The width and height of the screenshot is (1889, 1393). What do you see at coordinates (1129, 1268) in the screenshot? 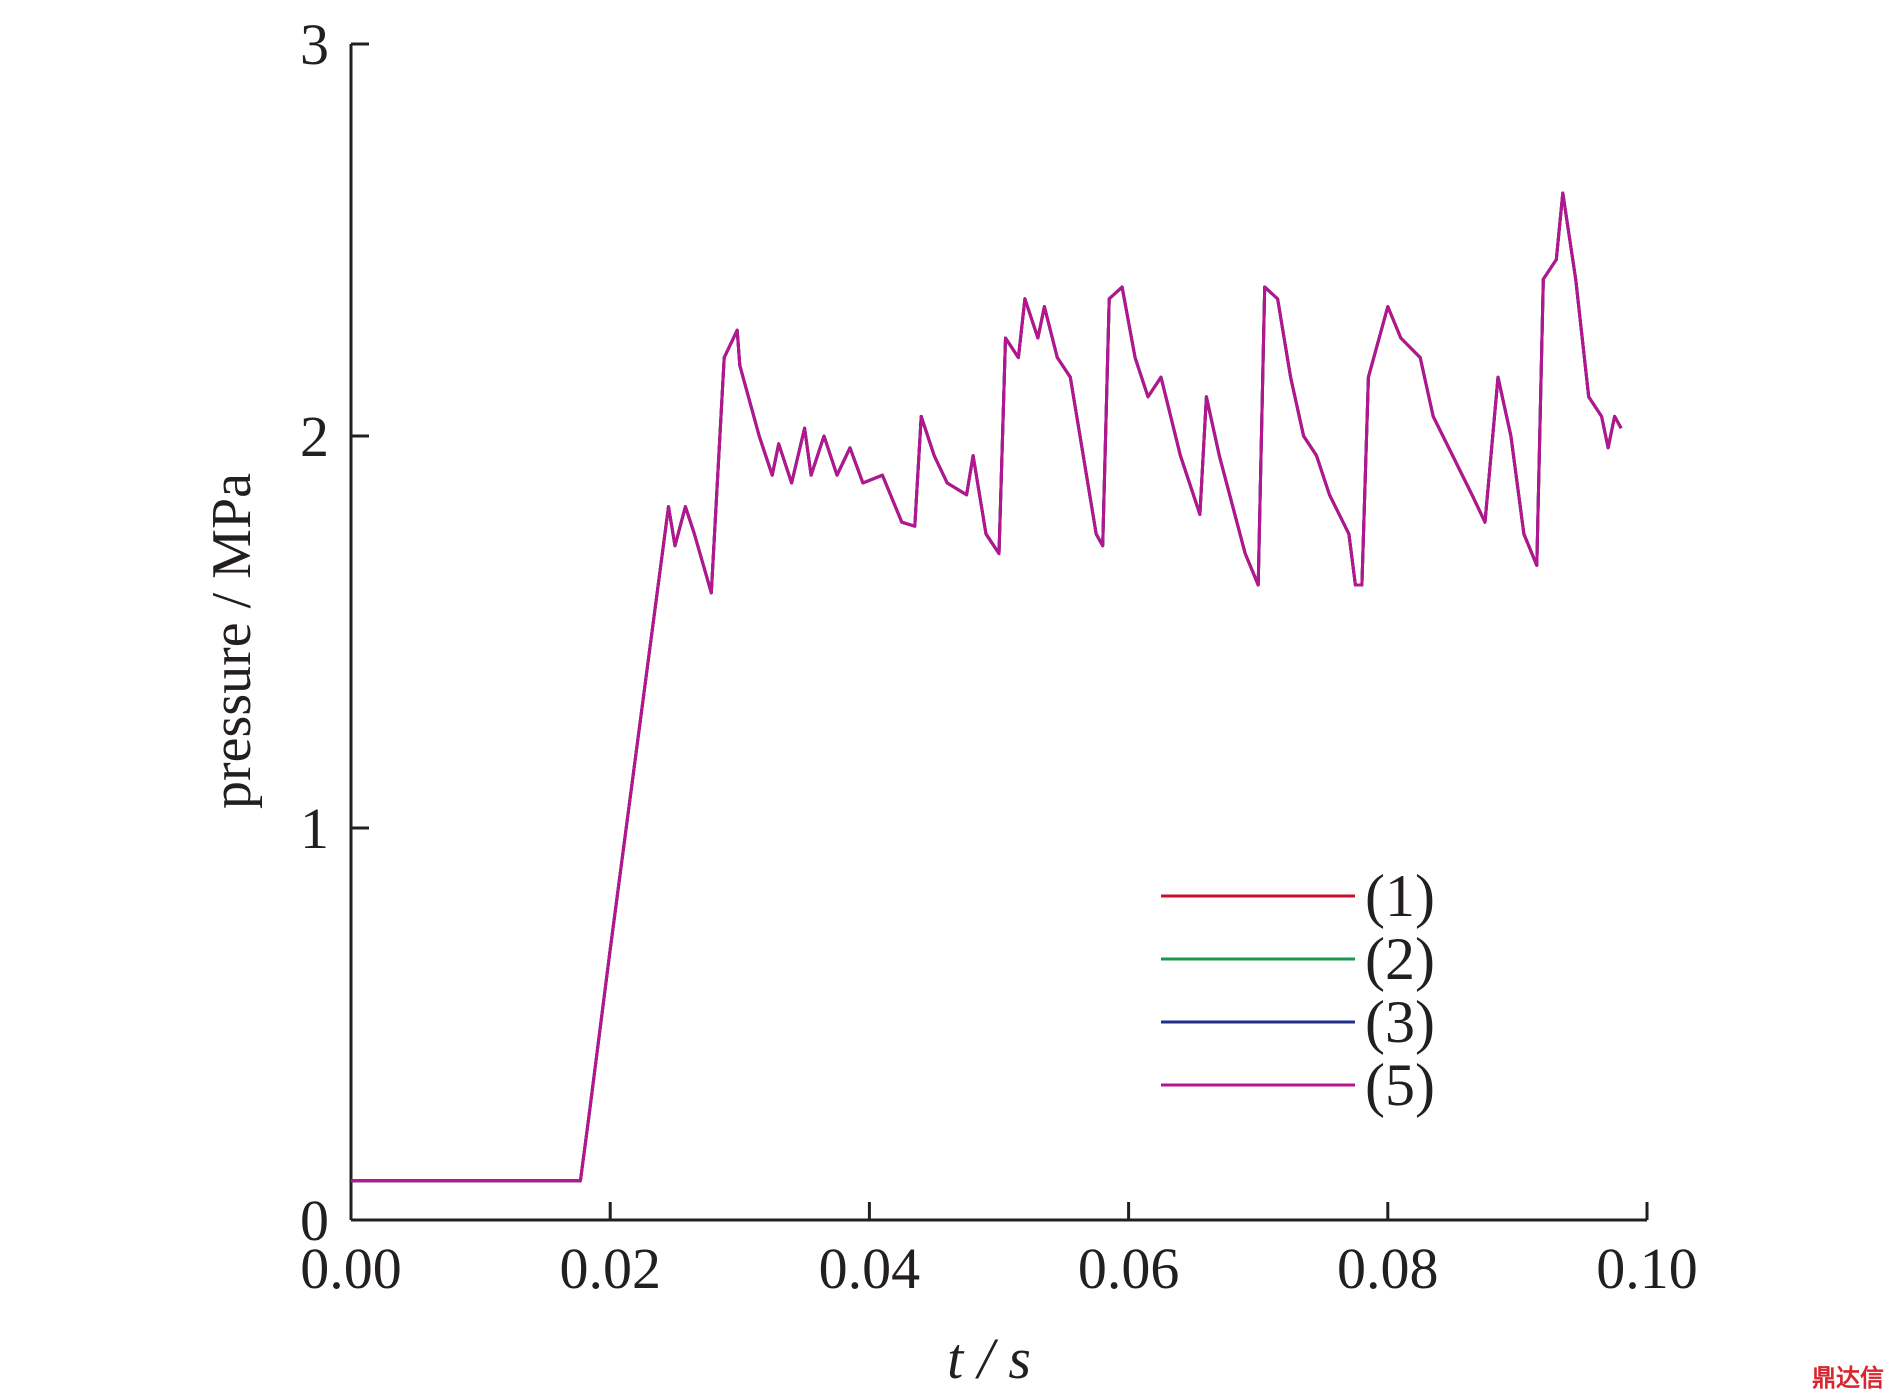
I see `x-tick-label: 0.06` at bounding box center [1129, 1268].